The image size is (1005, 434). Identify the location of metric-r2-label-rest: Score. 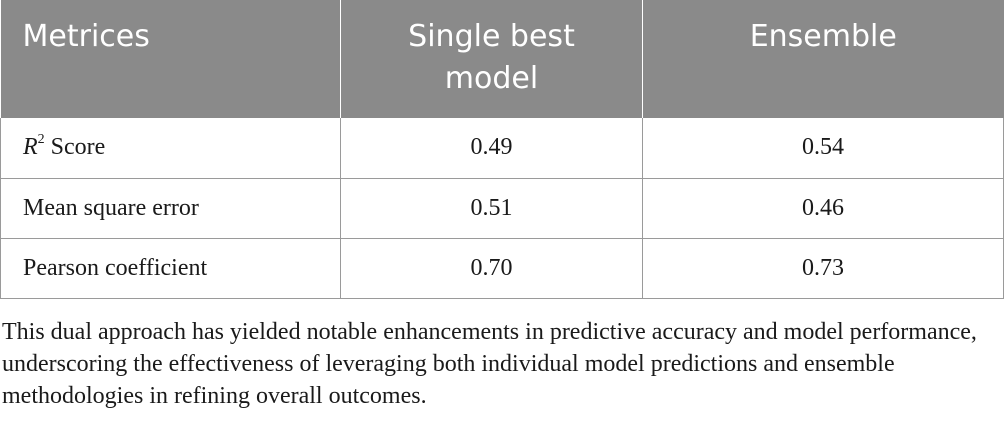
(75, 147).